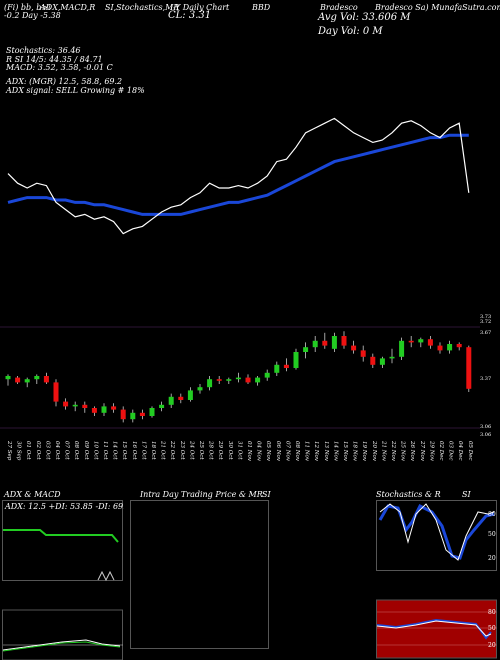 The image size is (500, 660). What do you see at coordinates (143, 450) in the screenshot?
I see `date-label: 17 Oct` at bounding box center [143, 450].